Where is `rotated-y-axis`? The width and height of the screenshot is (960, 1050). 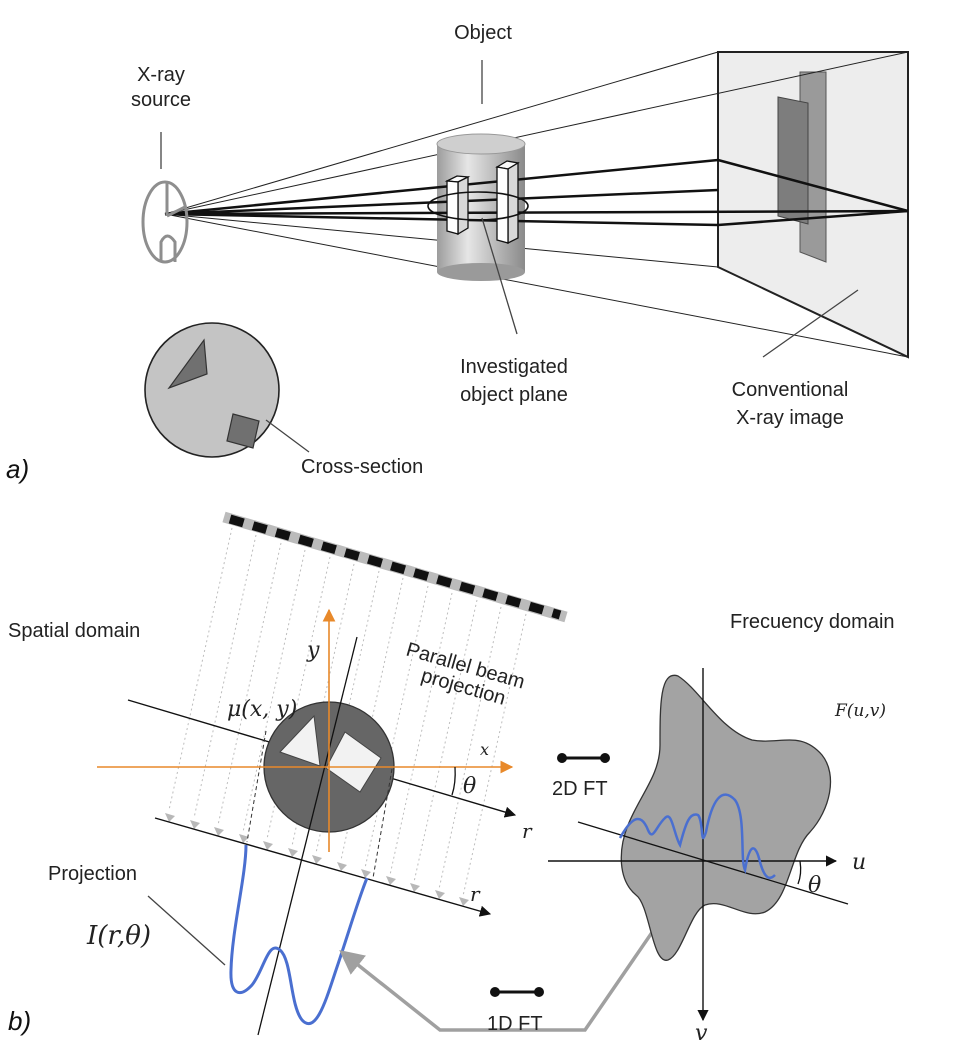 rotated-y-axis is located at coordinates (307, 836).